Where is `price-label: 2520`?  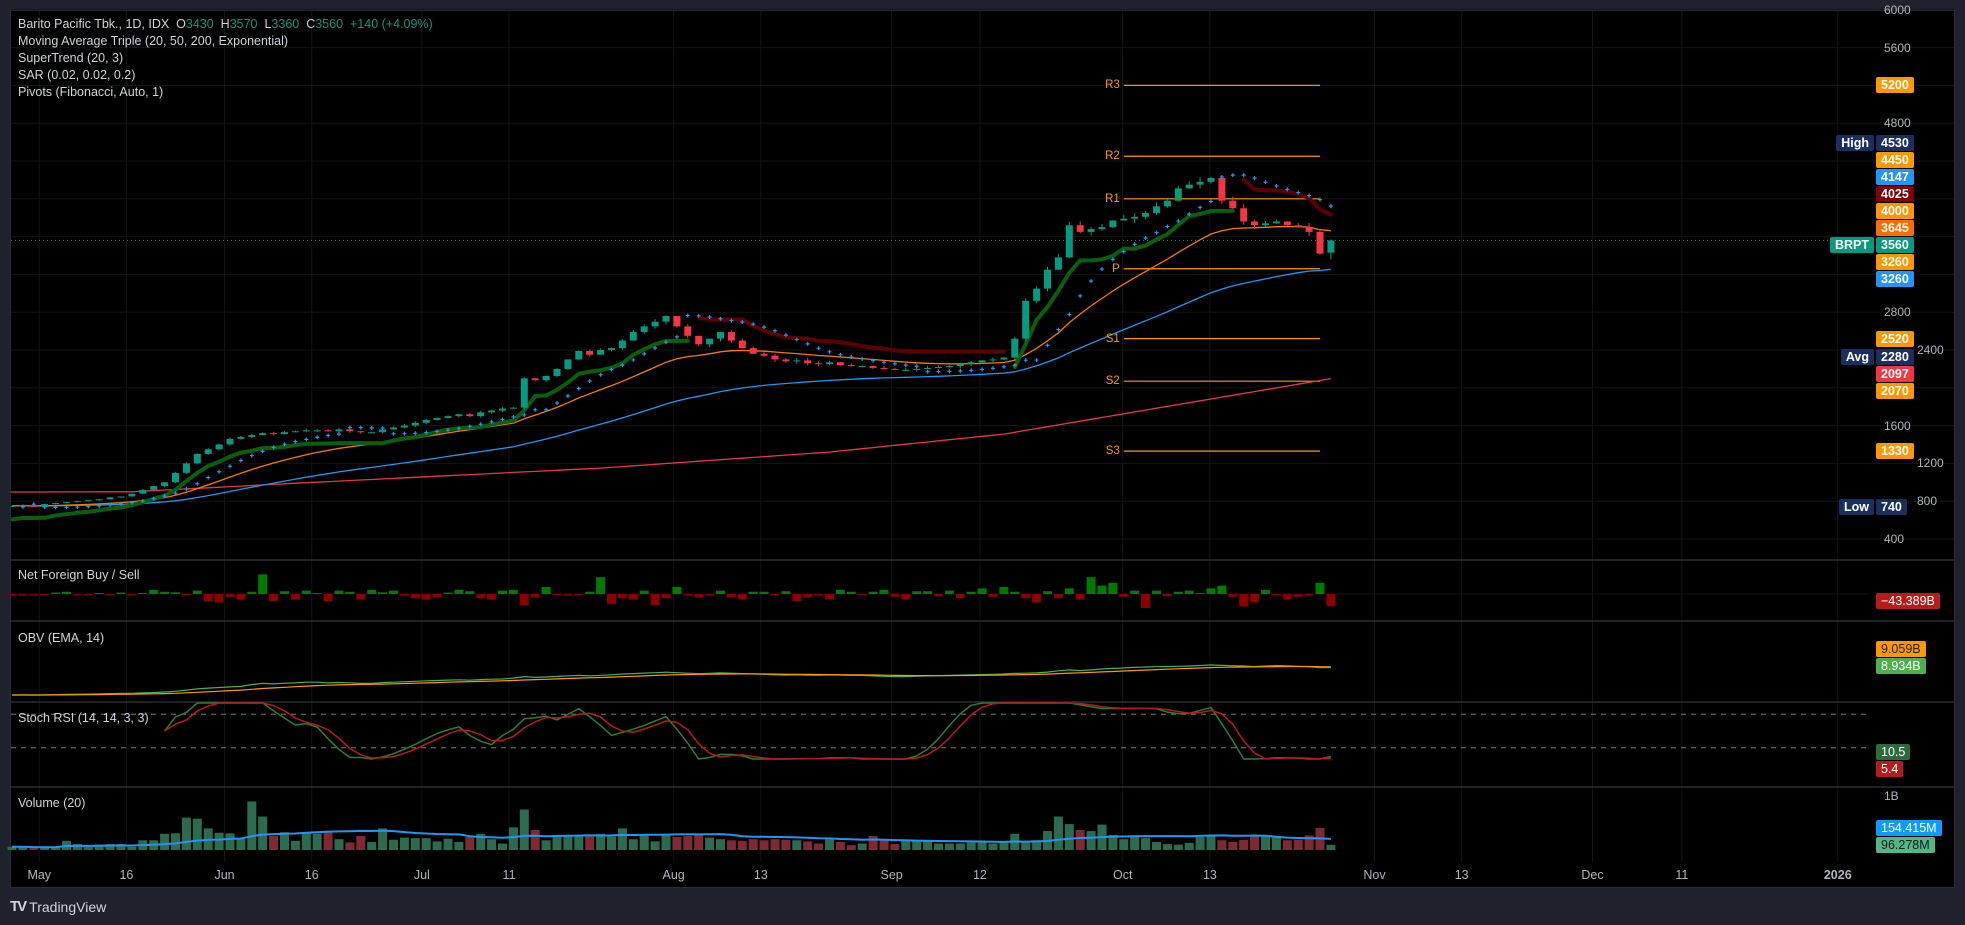 price-label: 2520 is located at coordinates (1895, 338).